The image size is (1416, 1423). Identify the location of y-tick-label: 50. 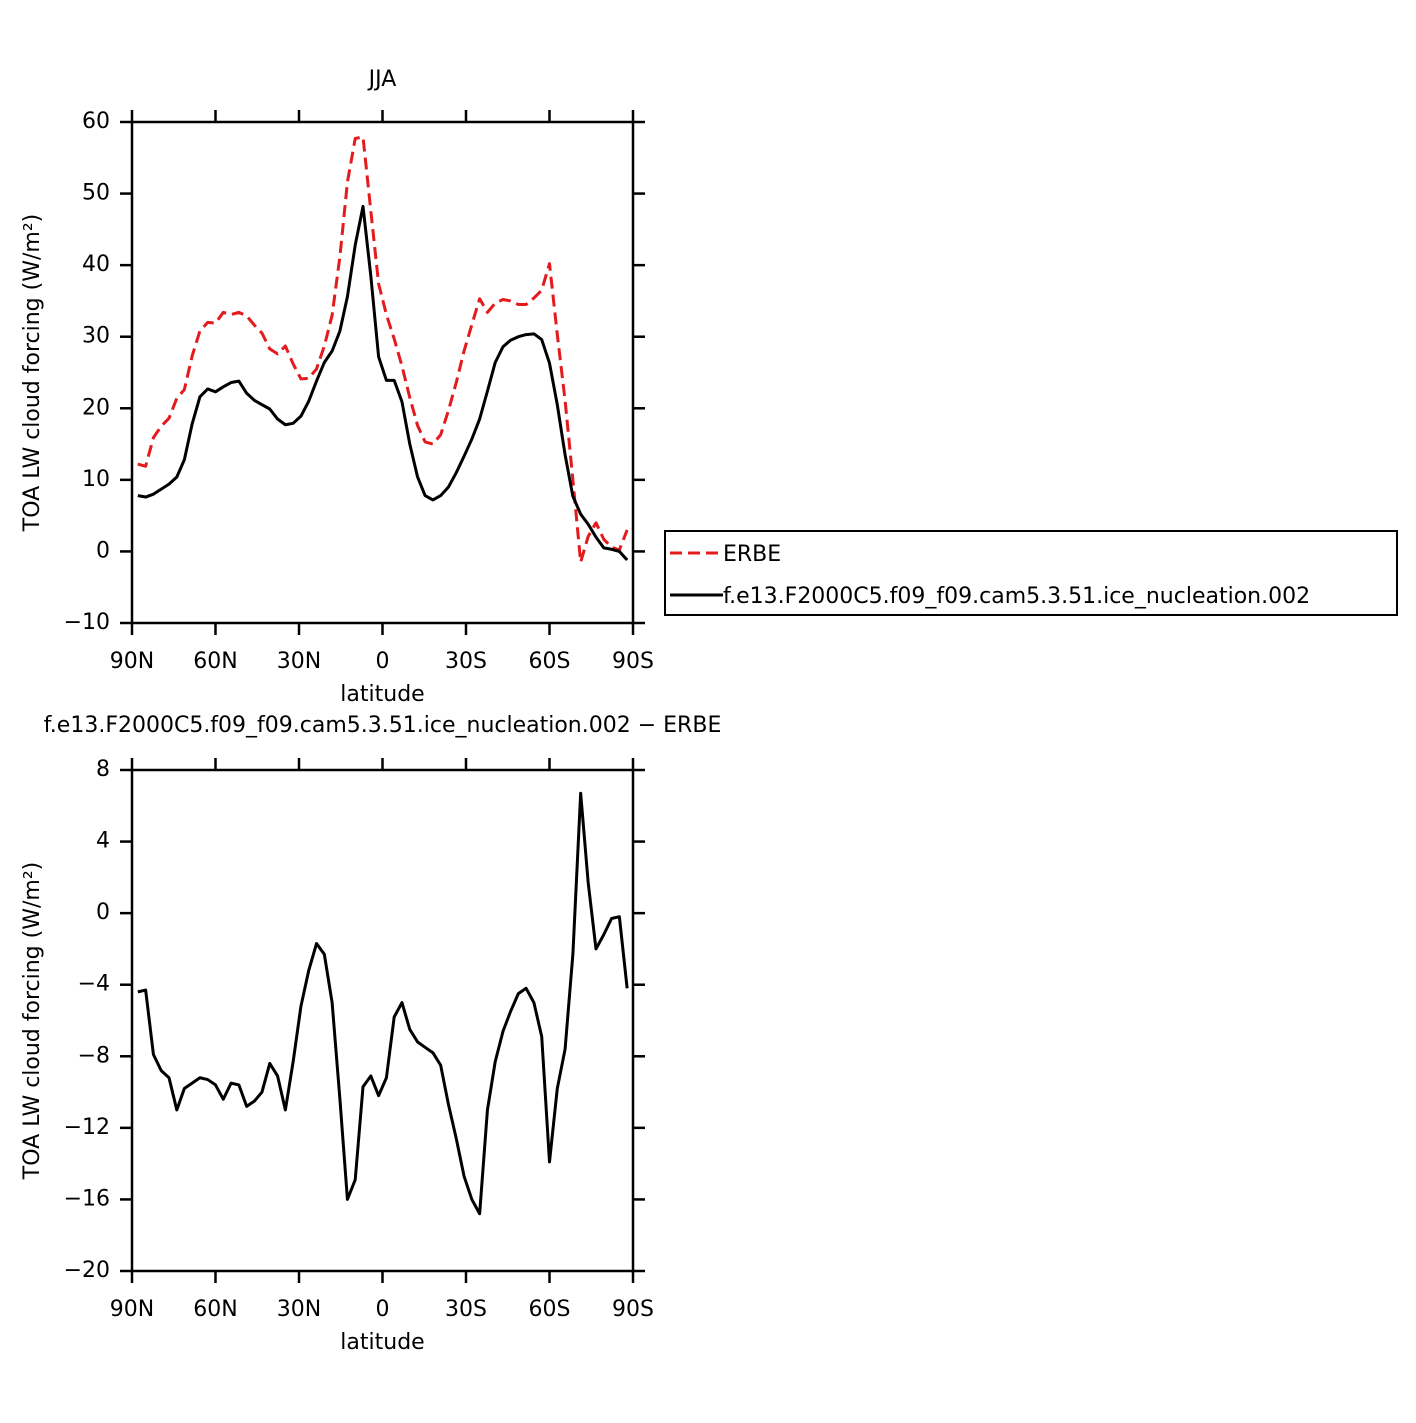
(96, 193).